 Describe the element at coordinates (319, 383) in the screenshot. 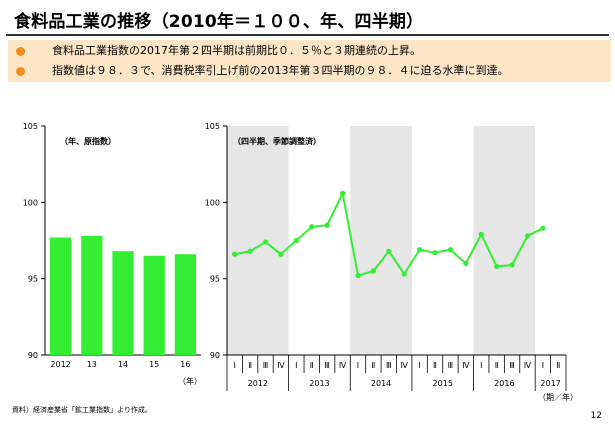

I see `year-label: 2013` at that location.